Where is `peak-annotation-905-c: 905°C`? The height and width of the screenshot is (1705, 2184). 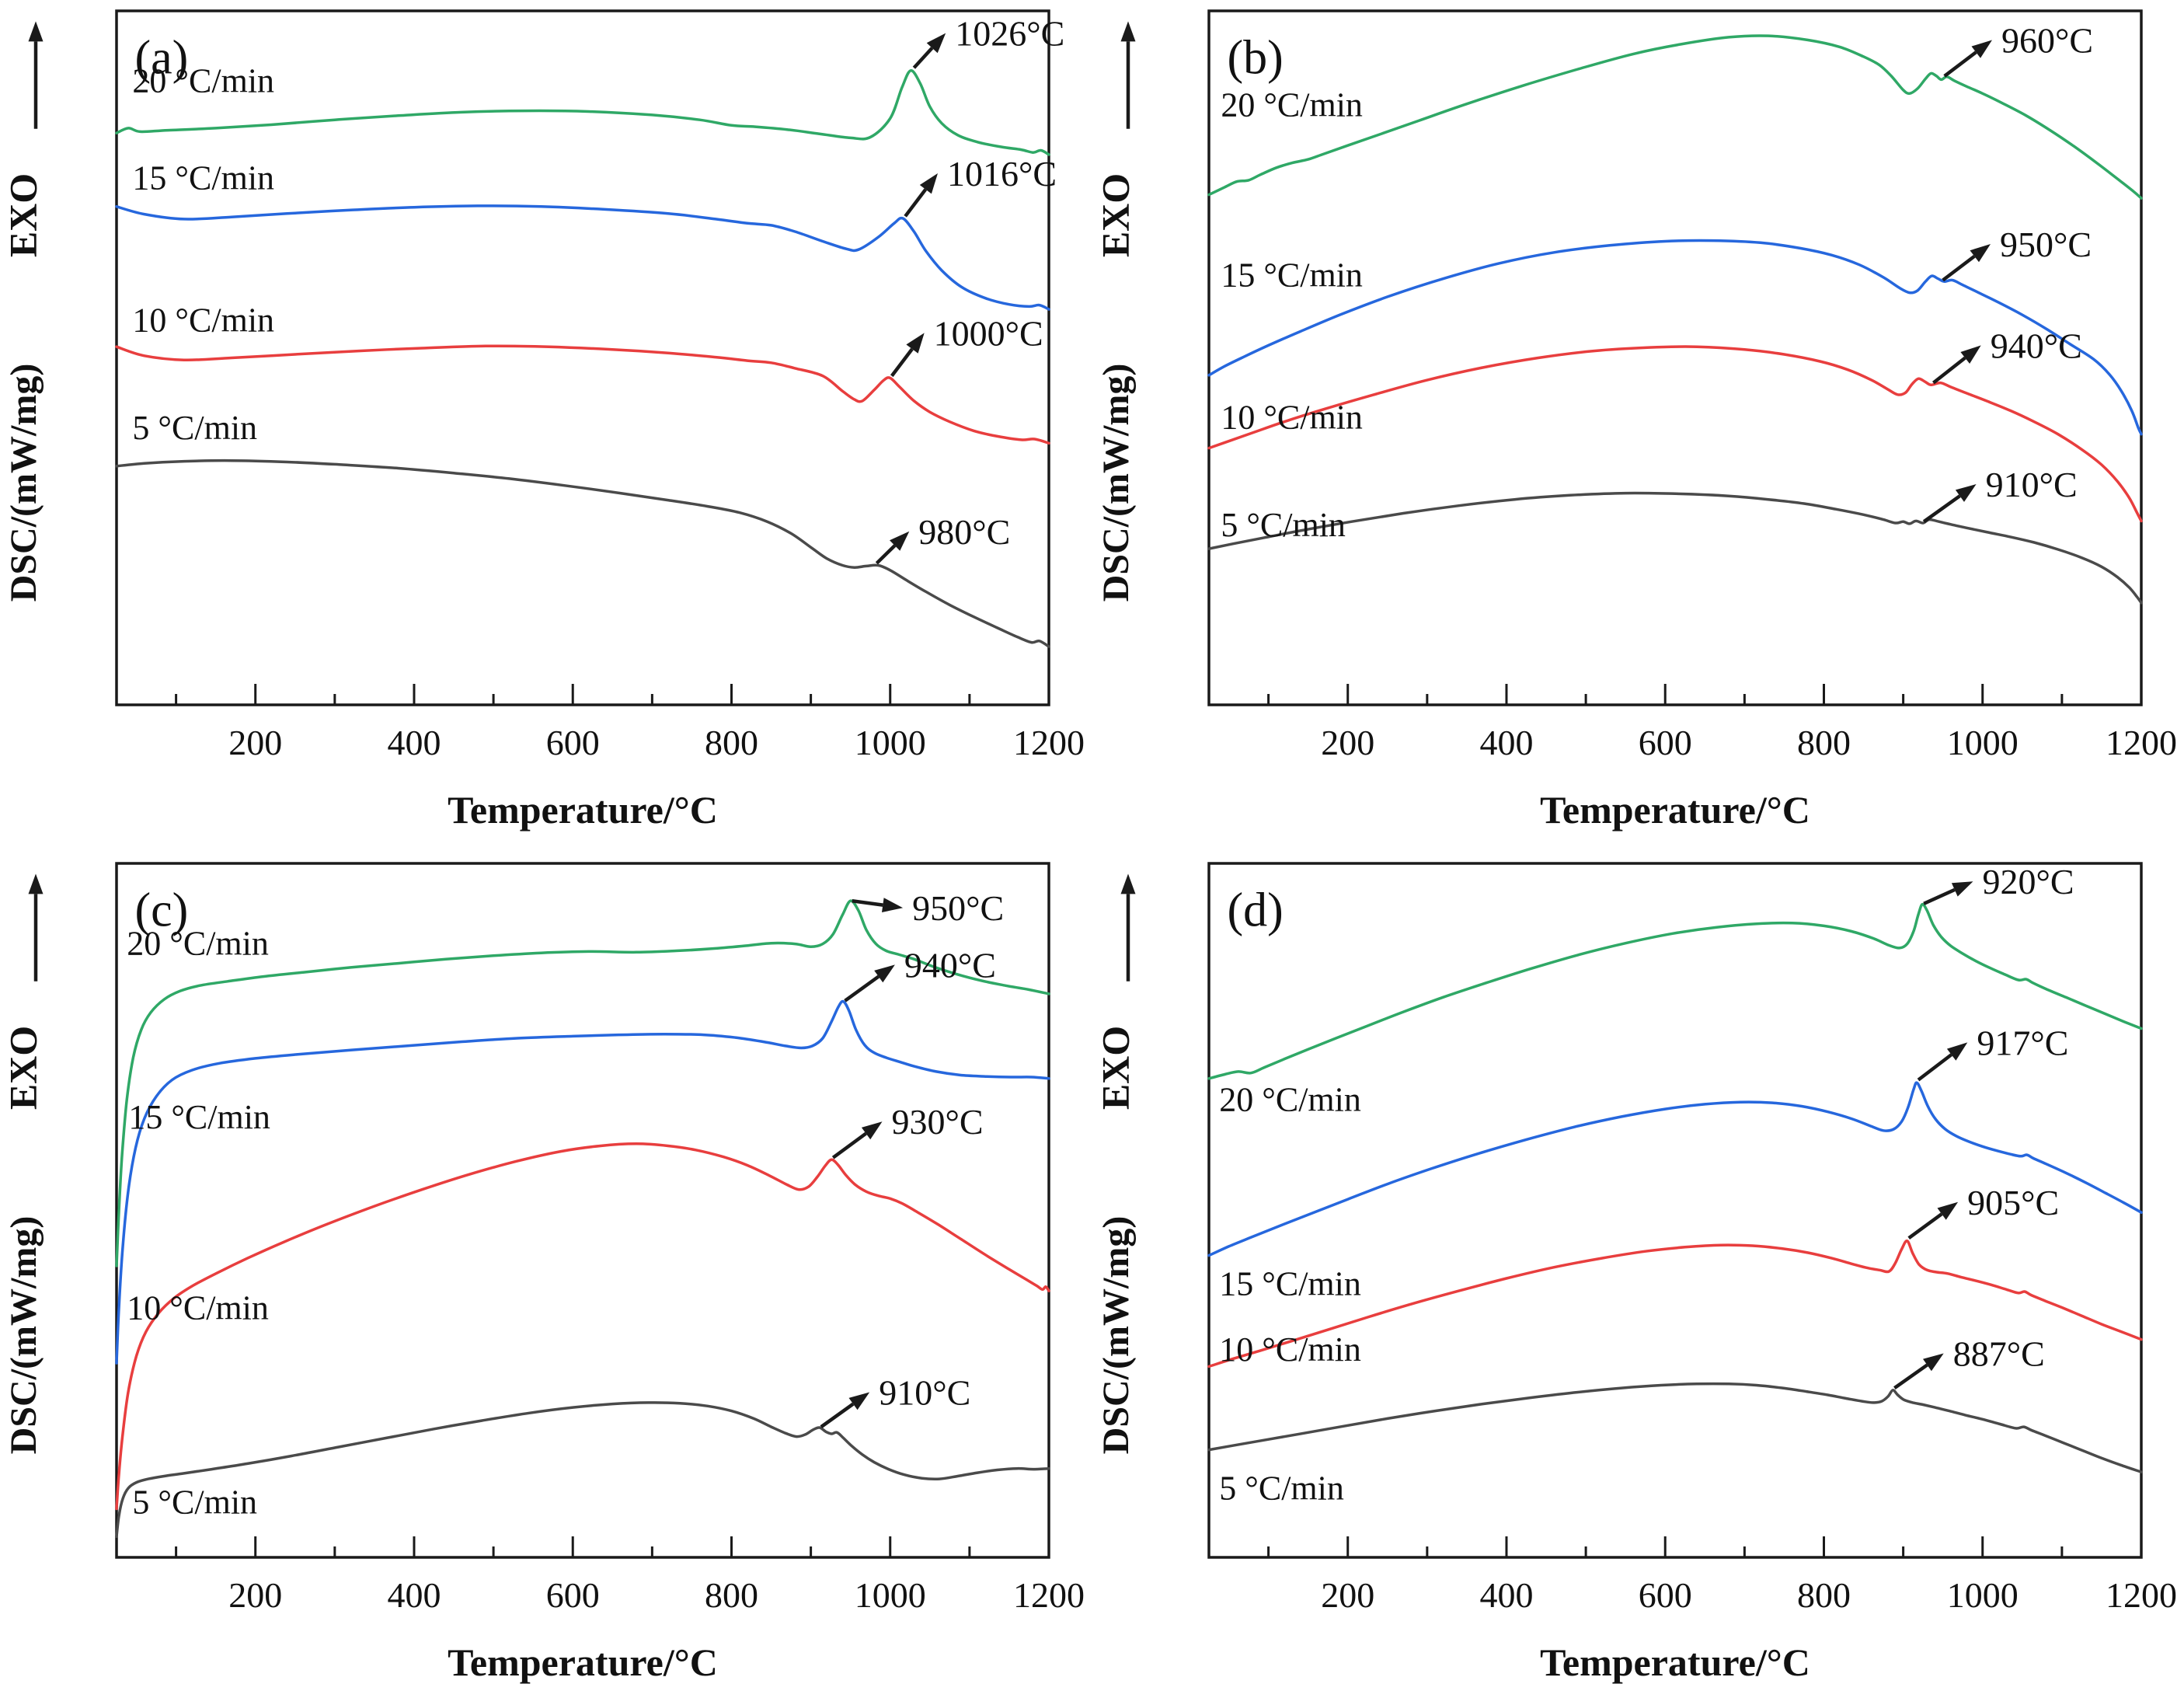
peak-annotation-905-c: 905°C is located at coordinates (2013, 1203).